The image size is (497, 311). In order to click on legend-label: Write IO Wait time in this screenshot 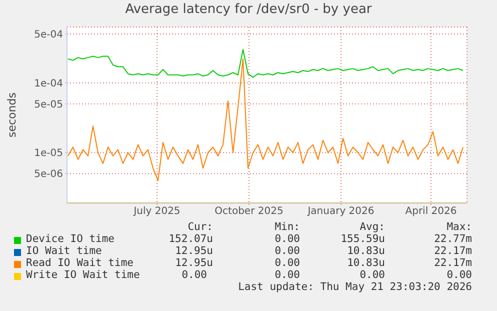, I will do `click(83, 275)`.